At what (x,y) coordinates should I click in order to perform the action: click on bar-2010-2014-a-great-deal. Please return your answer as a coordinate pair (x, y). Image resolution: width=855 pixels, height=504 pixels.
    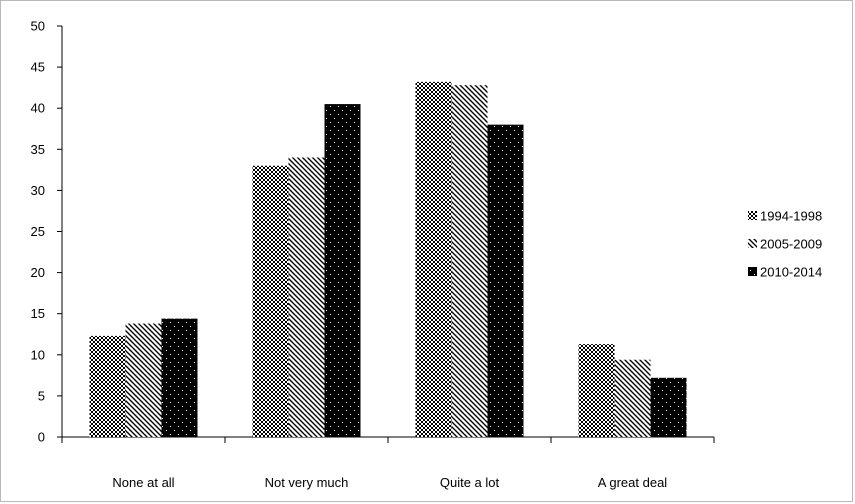
    Looking at the image, I should click on (668, 407).